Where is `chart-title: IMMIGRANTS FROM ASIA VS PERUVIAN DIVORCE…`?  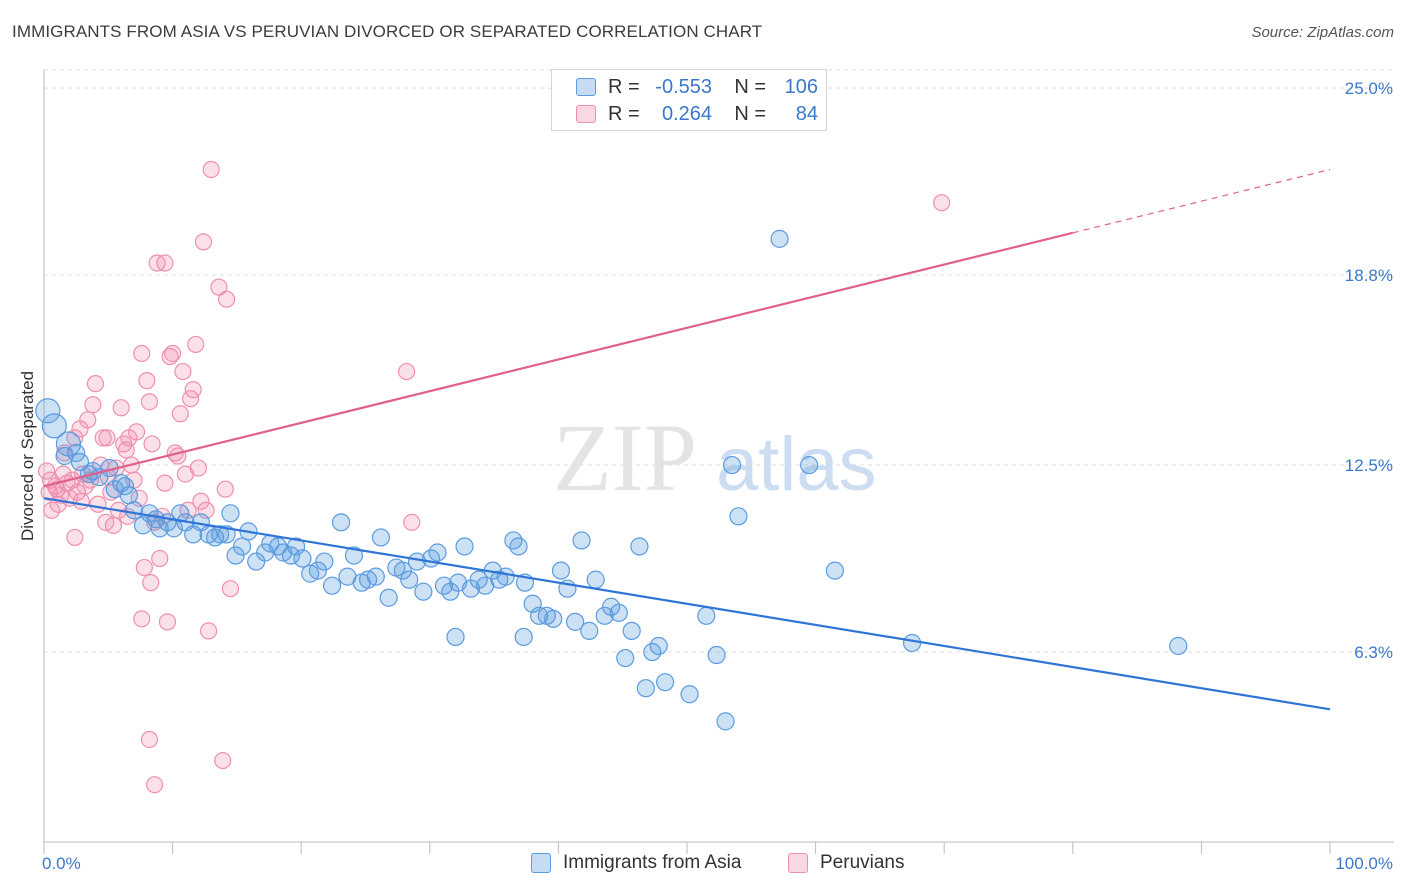 chart-title: IMMIGRANTS FROM ASIA VS PERUVIAN DIVORCE… is located at coordinates (387, 31).